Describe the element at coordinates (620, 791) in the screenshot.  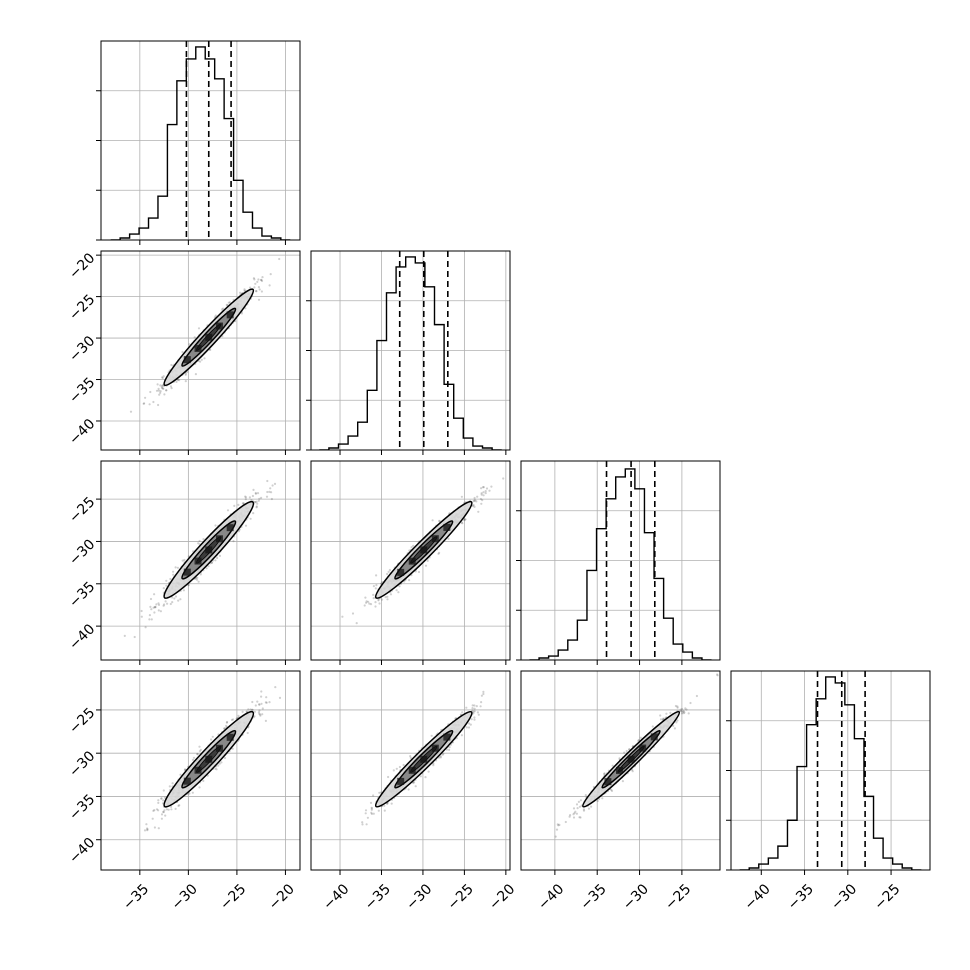
I see `scatter-panel-3-2: −40 −35 −30 −25` at that location.